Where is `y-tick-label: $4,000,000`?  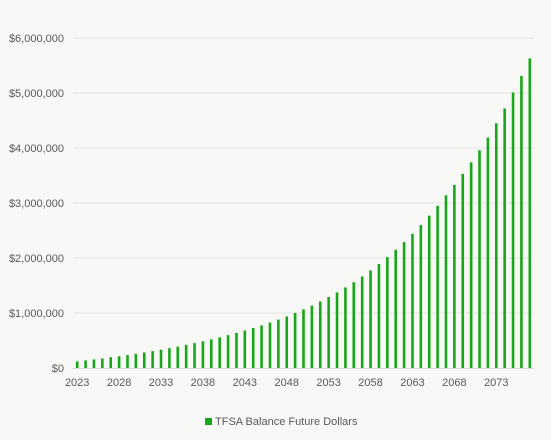 y-tick-label: $4,000,000 is located at coordinates (36, 149).